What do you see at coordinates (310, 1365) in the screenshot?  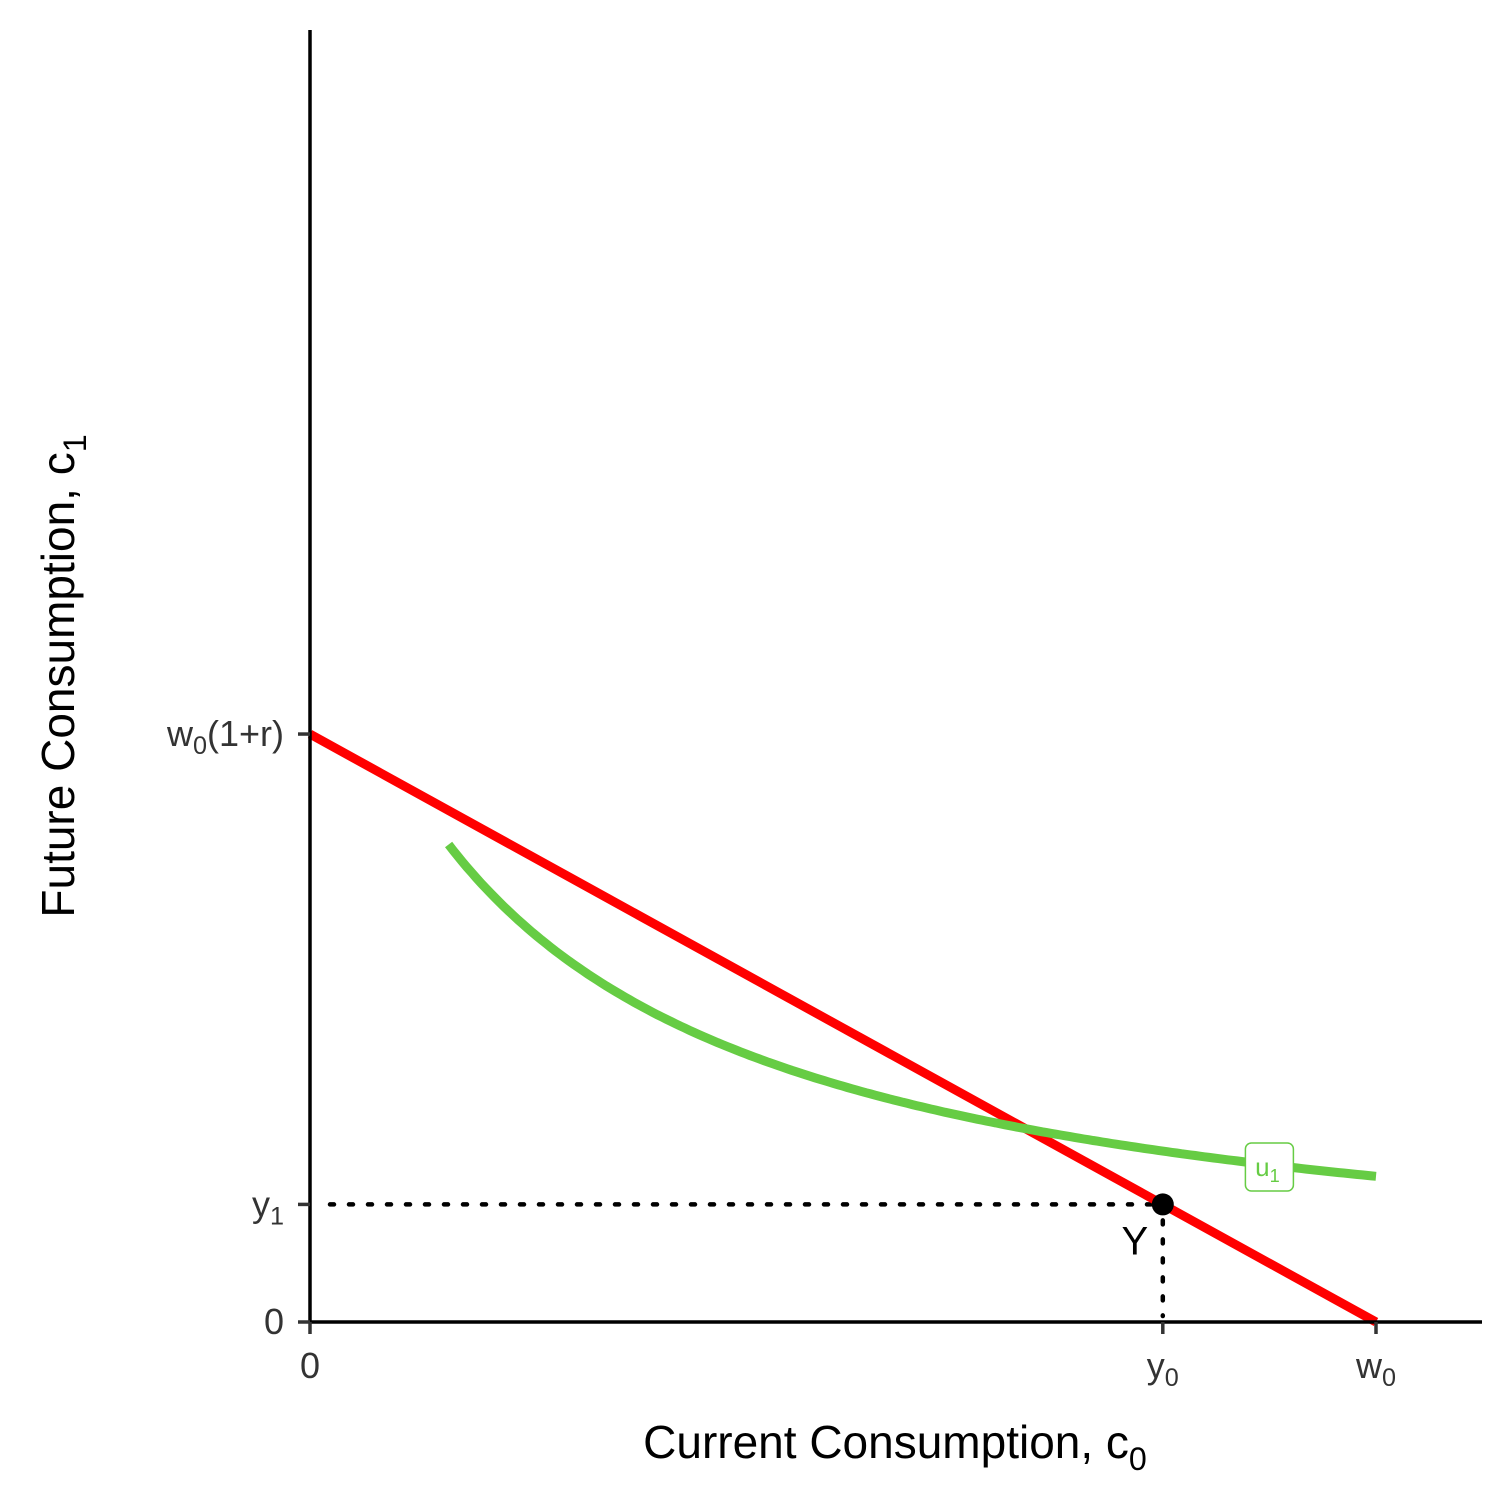 I see `x-tick-label: 0` at bounding box center [310, 1365].